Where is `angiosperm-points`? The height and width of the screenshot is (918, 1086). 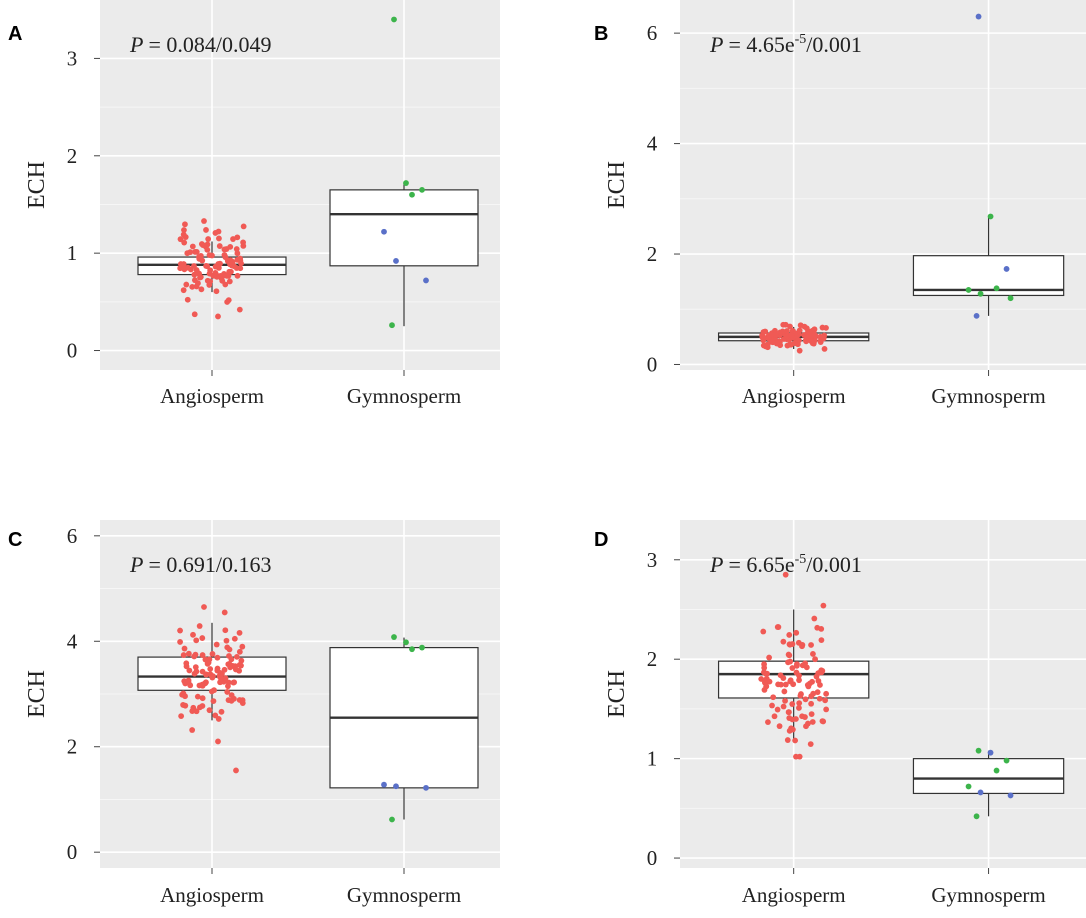 angiosperm-points is located at coordinates (211, 689).